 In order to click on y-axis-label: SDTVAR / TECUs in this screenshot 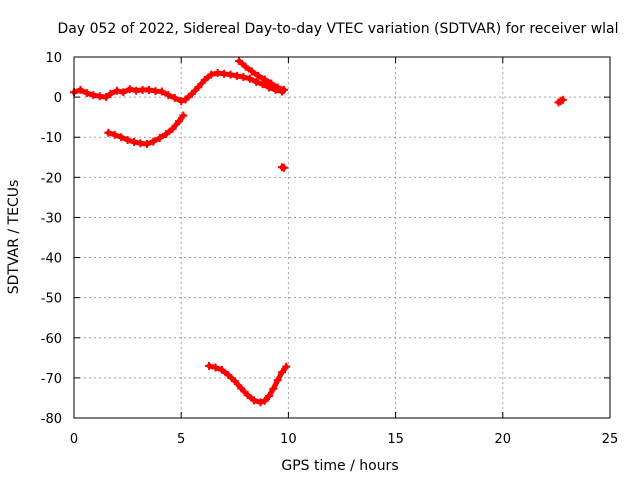, I will do `click(14, 237)`.